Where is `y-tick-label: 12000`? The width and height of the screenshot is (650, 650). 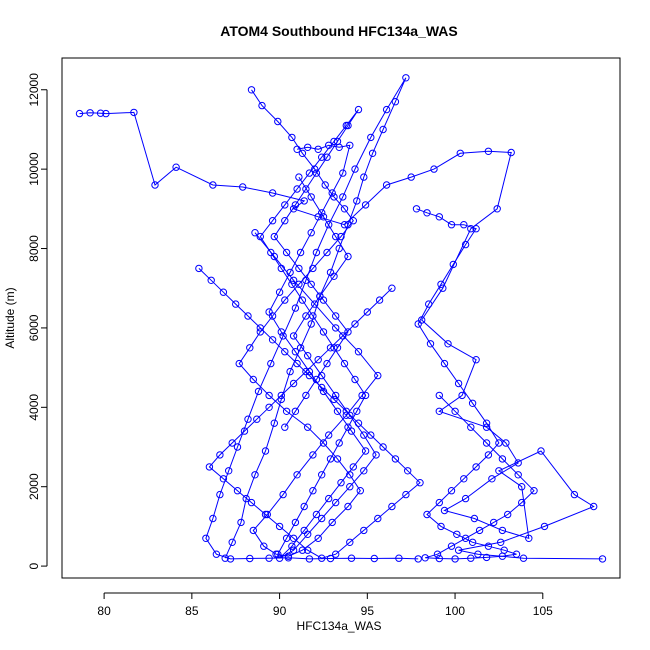
y-tick-label: 12000 is located at coordinates (34, 90).